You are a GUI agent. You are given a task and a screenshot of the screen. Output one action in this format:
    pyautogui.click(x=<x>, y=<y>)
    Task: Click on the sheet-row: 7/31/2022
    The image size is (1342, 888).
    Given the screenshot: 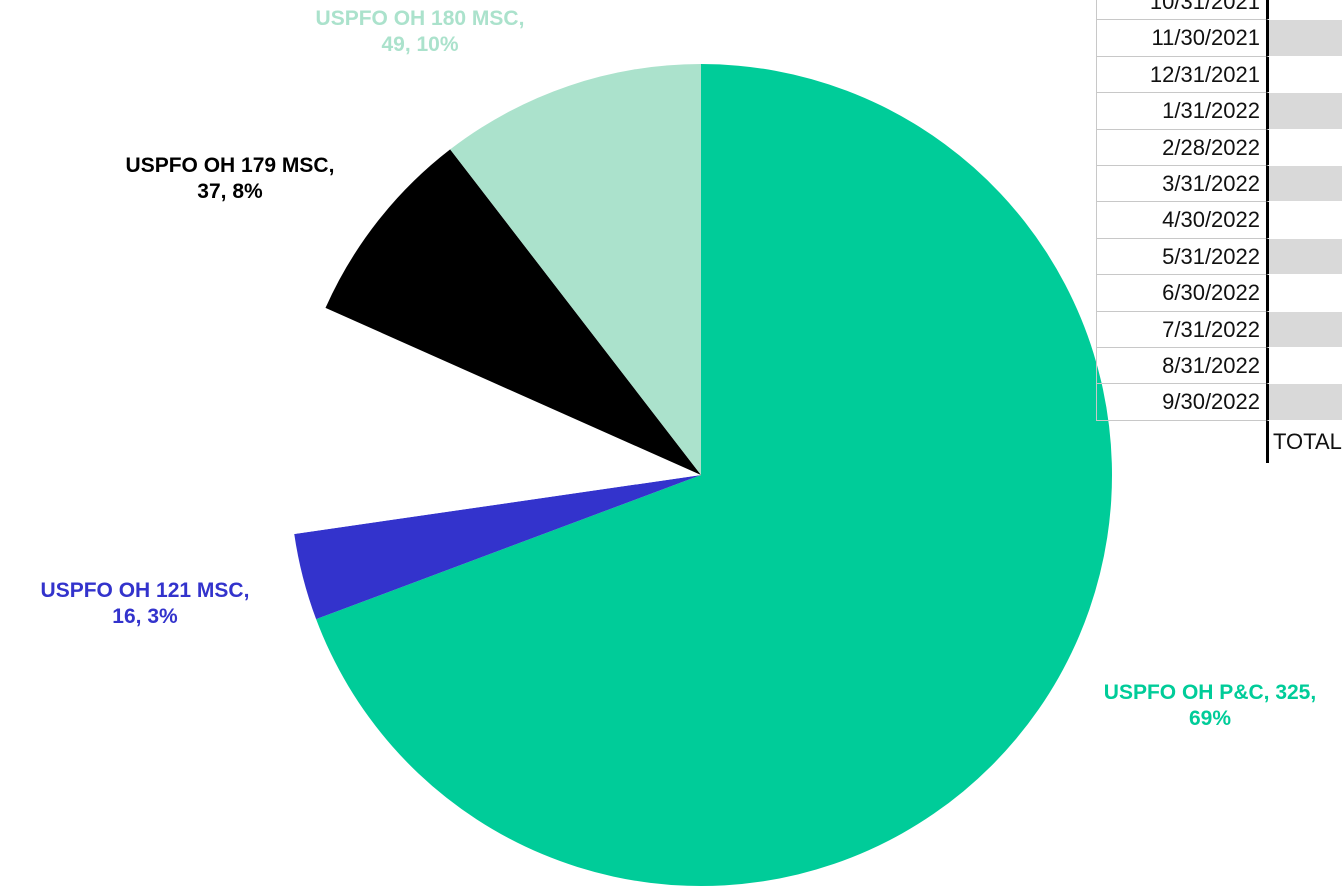 What is the action you would take?
    pyautogui.click(x=1219, y=329)
    